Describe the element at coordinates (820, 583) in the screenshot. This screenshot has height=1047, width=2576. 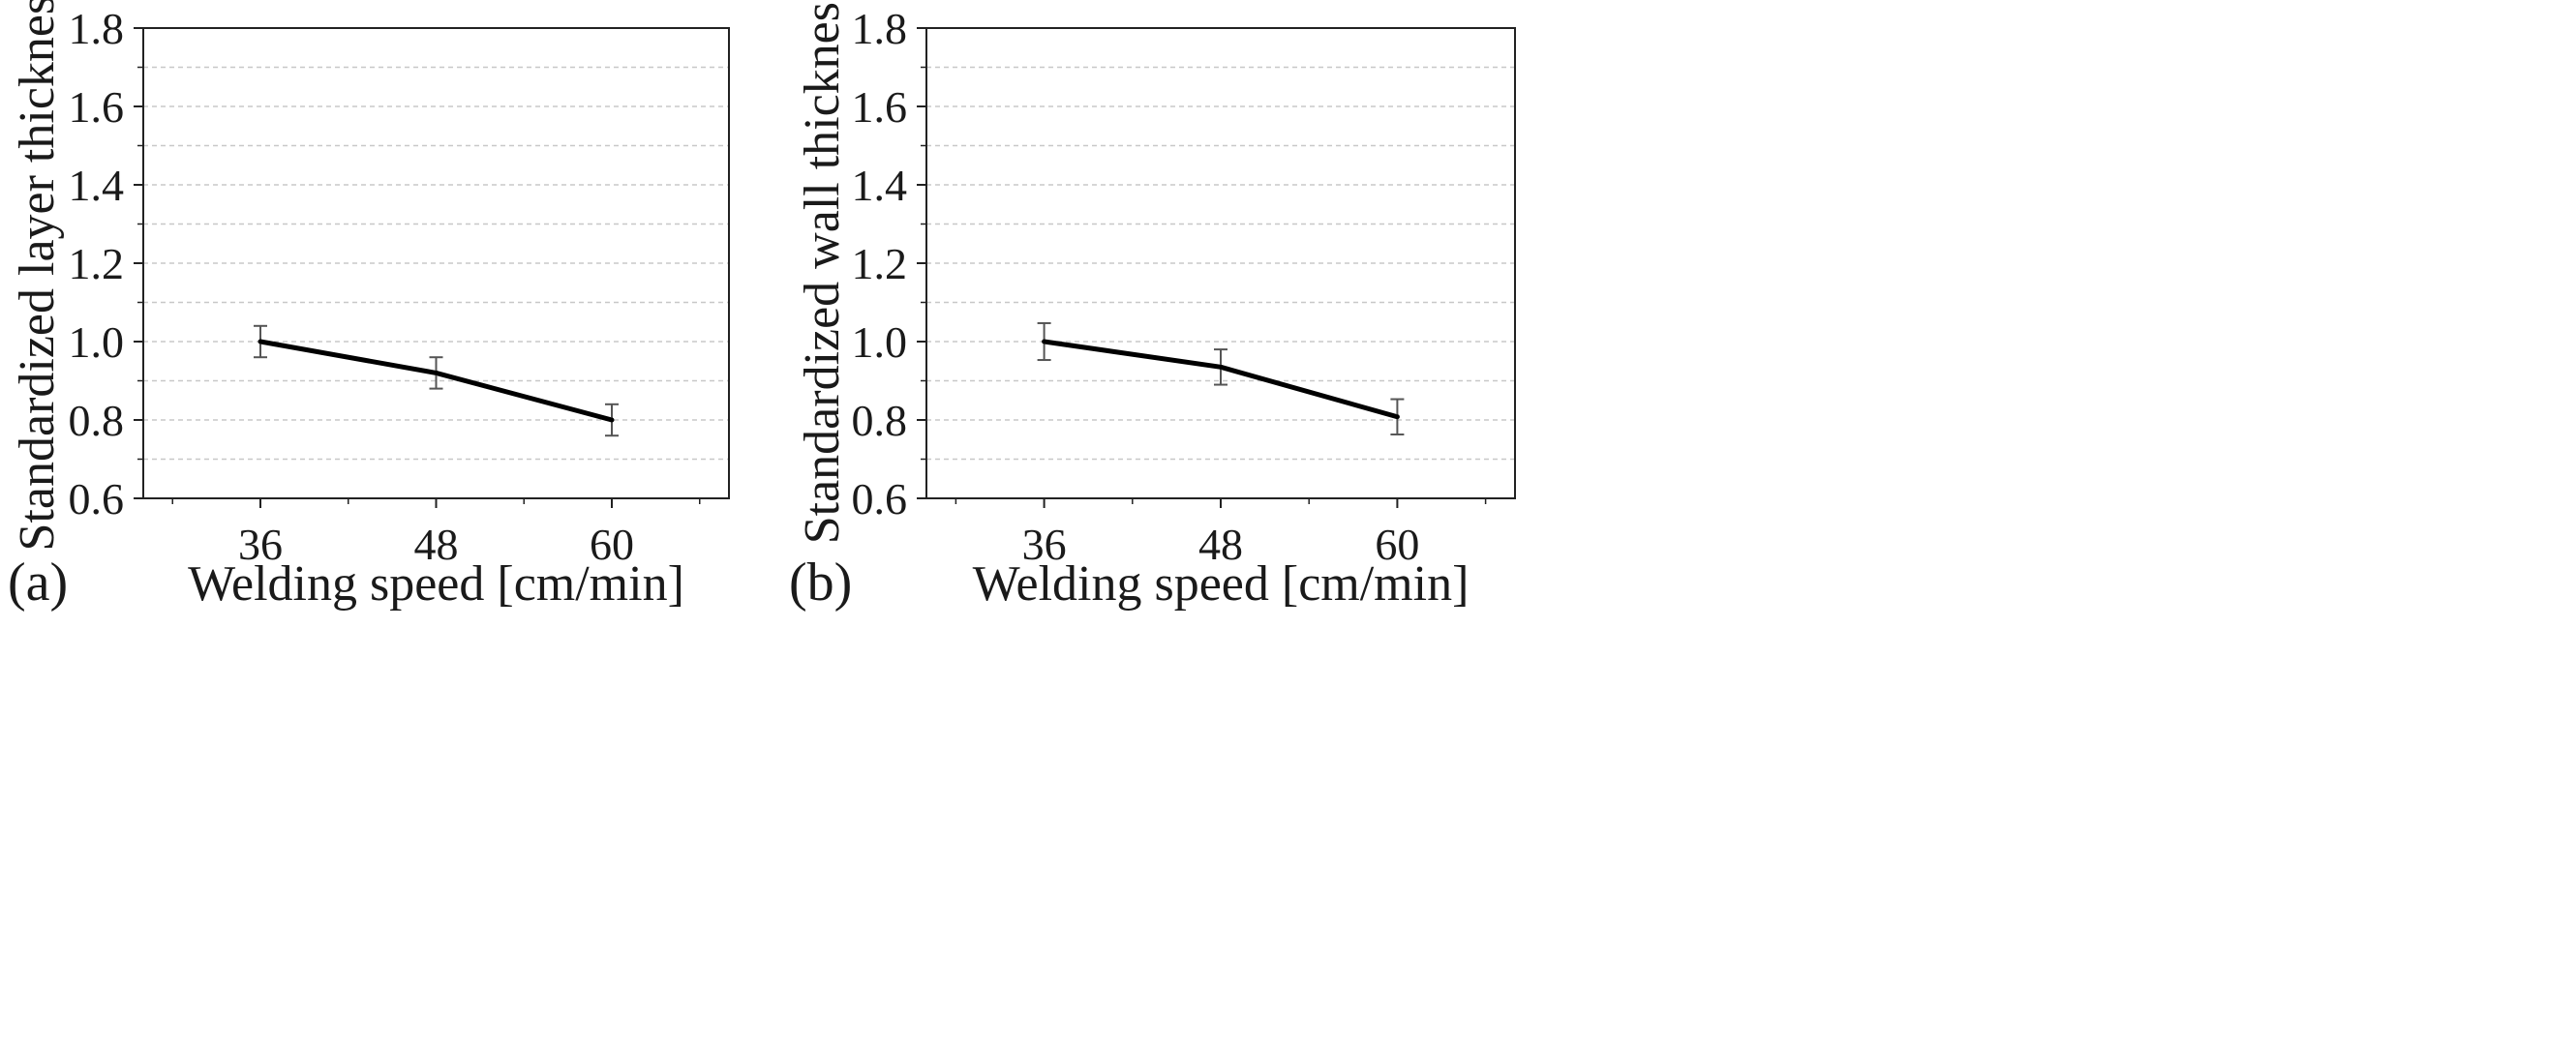
I see `panel-label: (b)` at that location.